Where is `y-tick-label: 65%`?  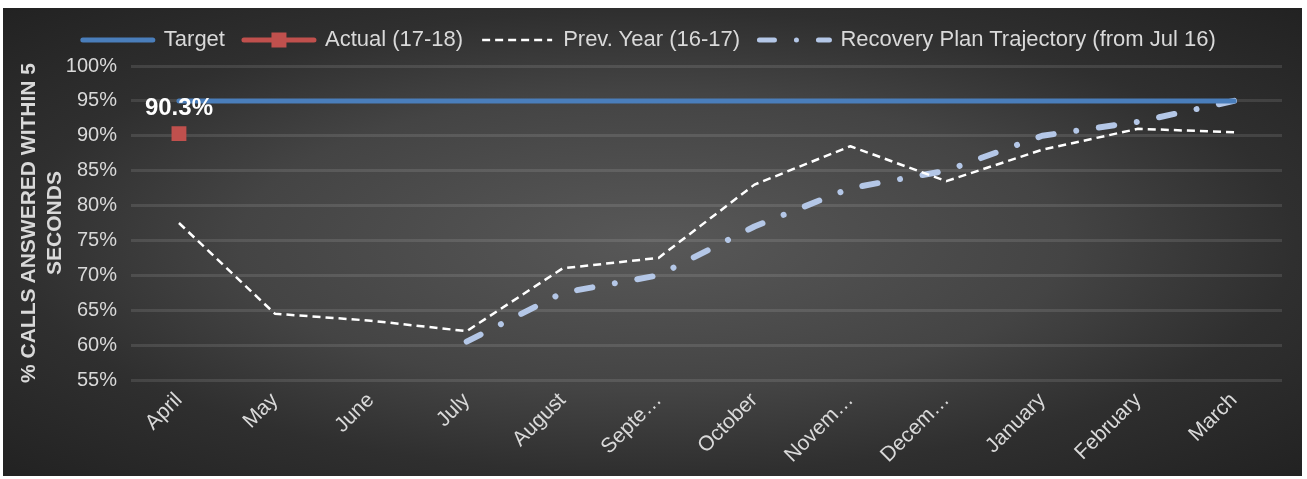 y-tick-label: 65% is located at coordinates (97, 308).